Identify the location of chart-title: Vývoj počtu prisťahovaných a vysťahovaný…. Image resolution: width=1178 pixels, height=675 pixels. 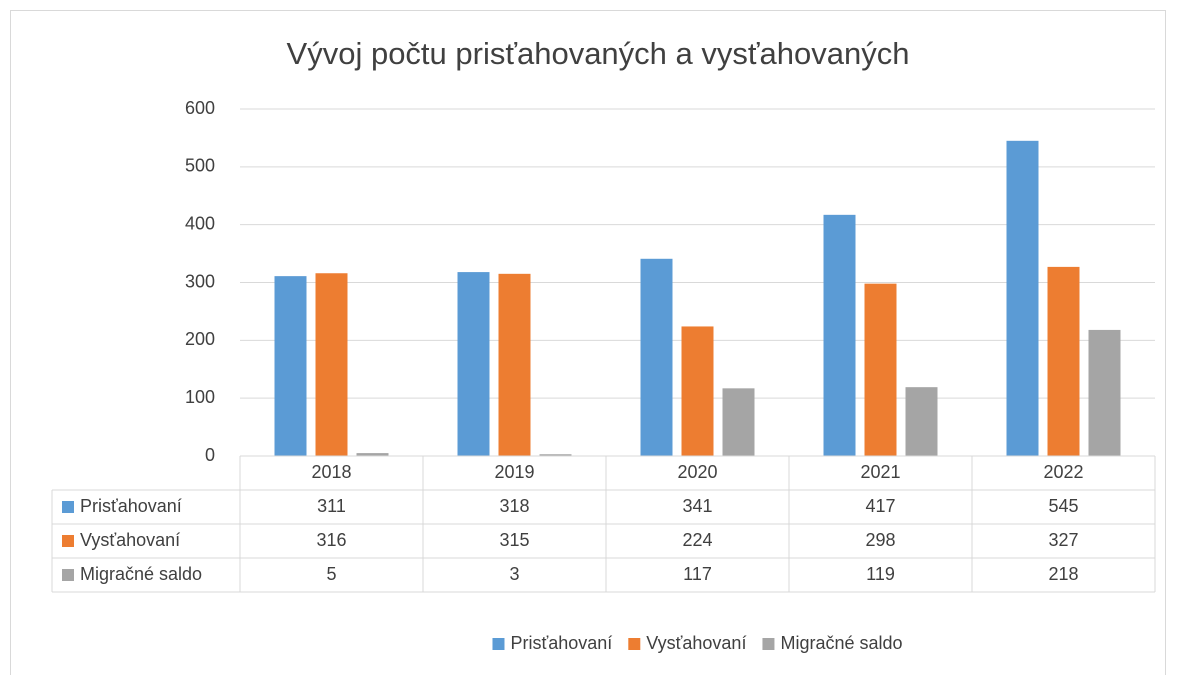
(598, 53).